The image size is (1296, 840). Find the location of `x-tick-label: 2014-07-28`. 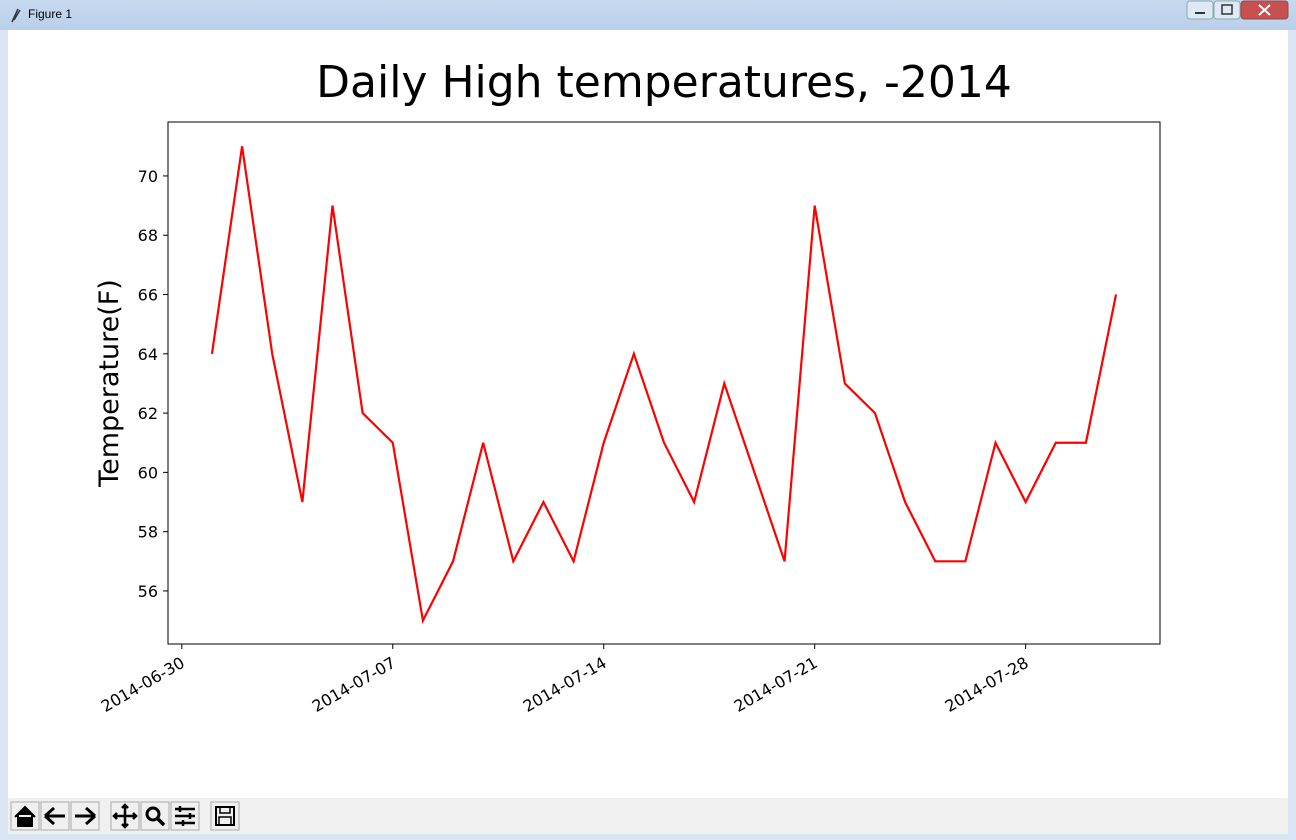

x-tick-label: 2014-07-28 is located at coordinates (987, 684).